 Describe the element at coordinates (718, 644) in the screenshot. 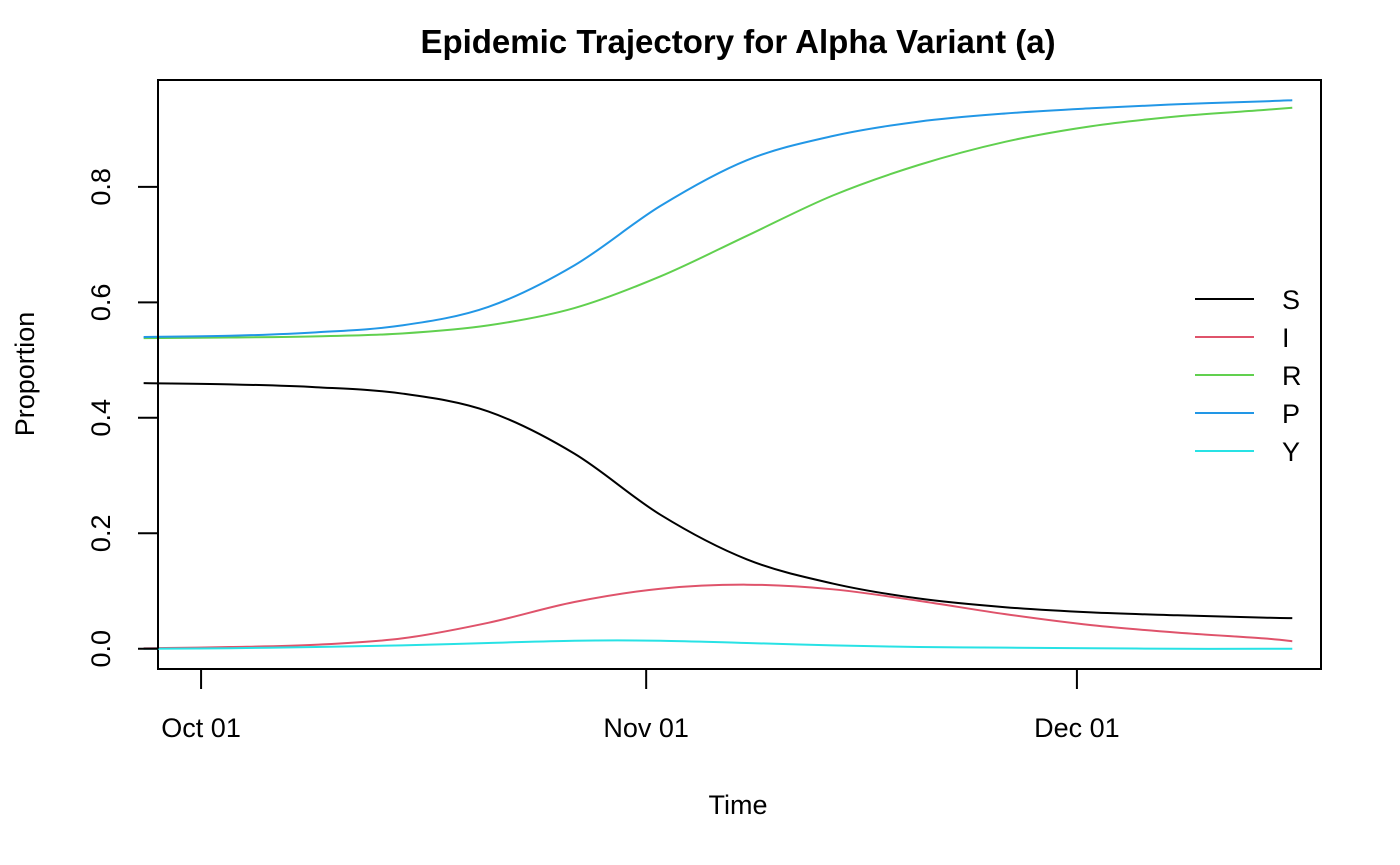

I see `series-line-y` at that location.